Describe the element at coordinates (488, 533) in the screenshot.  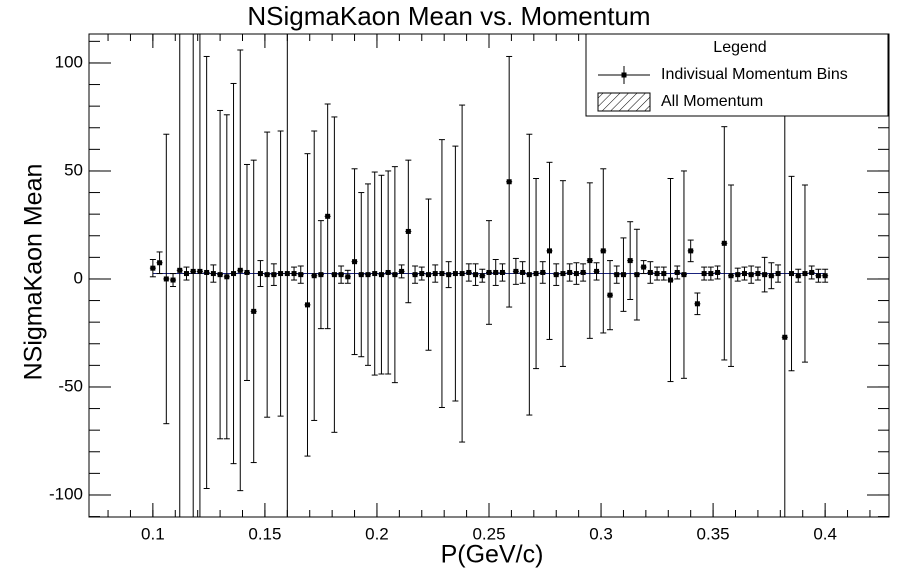
I see `x-tick-label: 0.25` at that location.